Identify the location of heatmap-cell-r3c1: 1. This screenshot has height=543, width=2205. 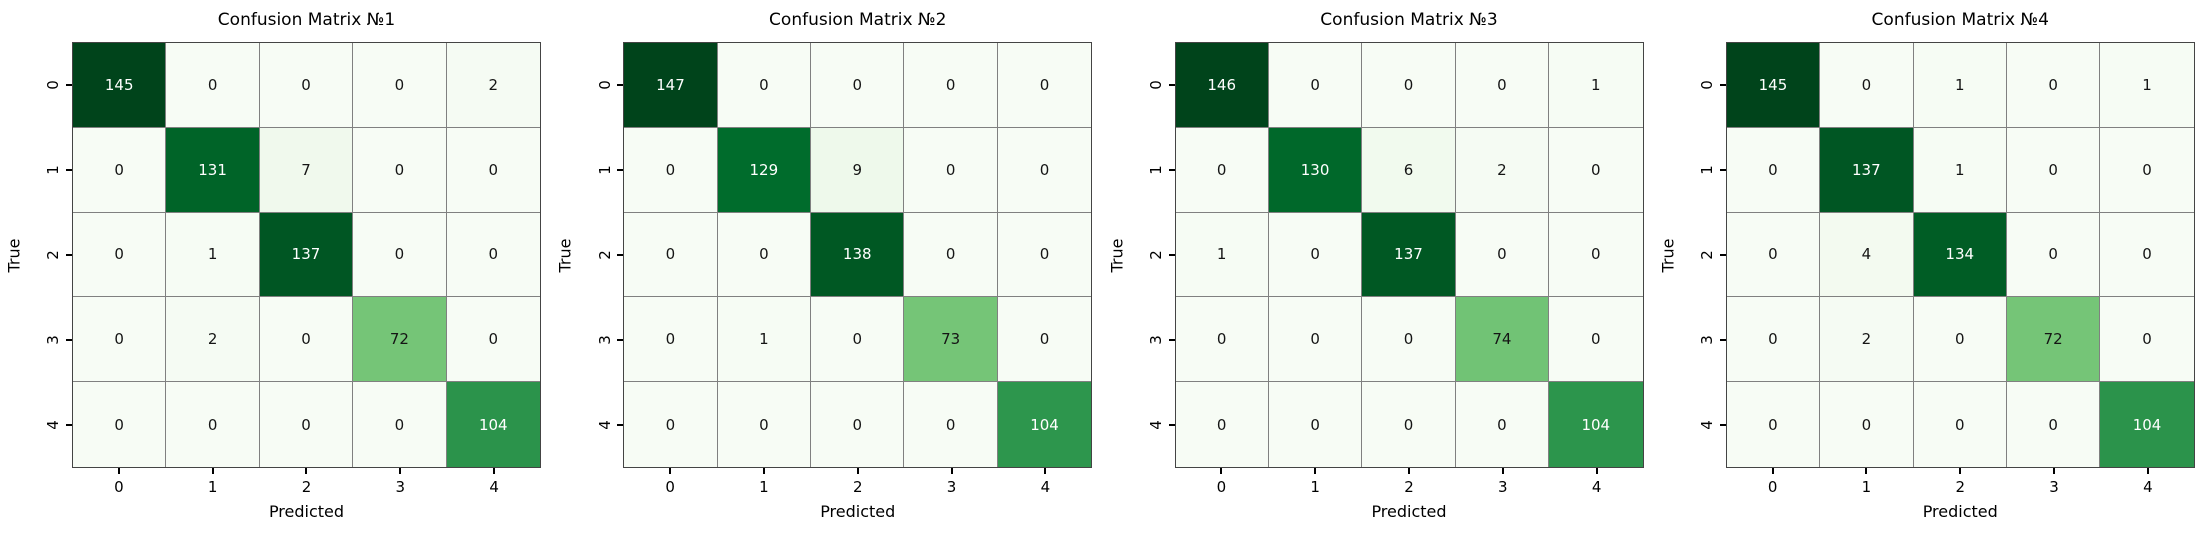
(764, 340).